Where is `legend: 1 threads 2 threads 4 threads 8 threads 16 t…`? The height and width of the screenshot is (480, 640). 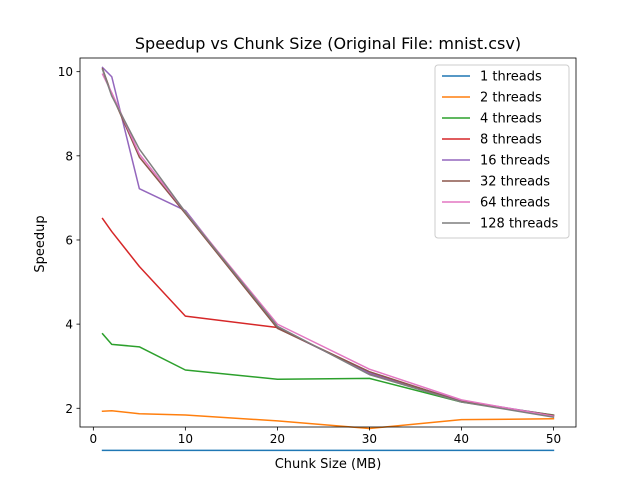
legend: 1 threads 2 threads 4 threads 8 threads 16 t… is located at coordinates (502, 151).